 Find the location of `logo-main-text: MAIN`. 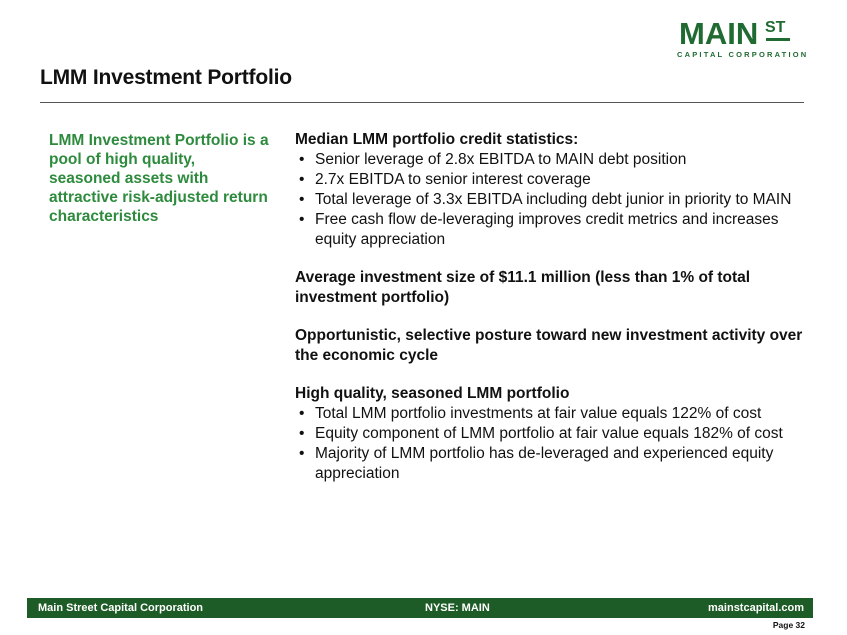

logo-main-text: MAIN is located at coordinates (719, 33).